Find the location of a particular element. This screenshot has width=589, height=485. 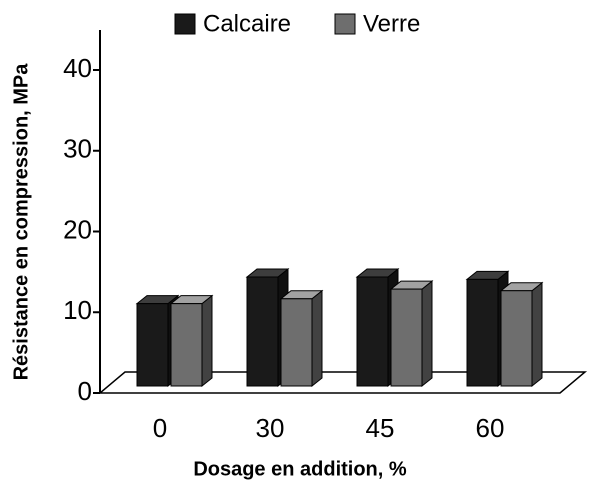

y-tick-label: 30 is located at coordinates (77, 149).